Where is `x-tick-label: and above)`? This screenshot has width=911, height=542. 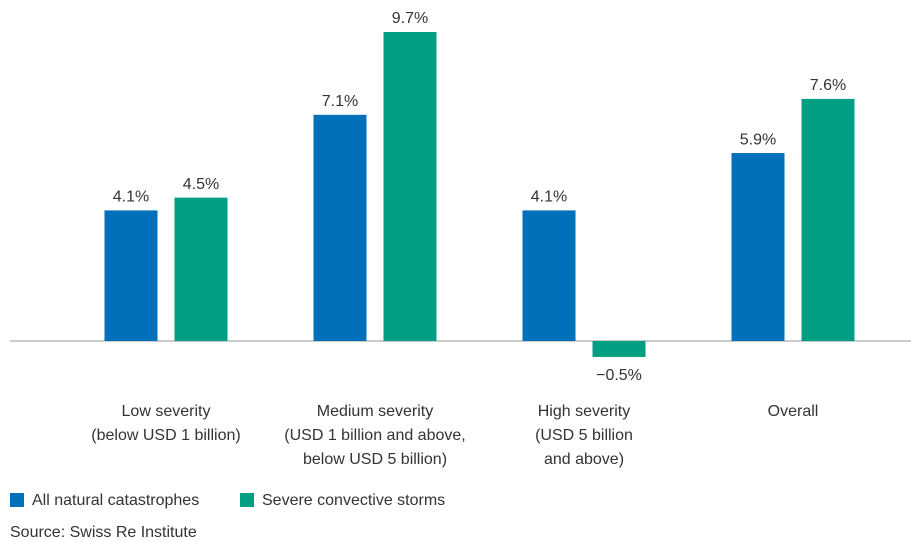 x-tick-label: and above) is located at coordinates (584, 459).